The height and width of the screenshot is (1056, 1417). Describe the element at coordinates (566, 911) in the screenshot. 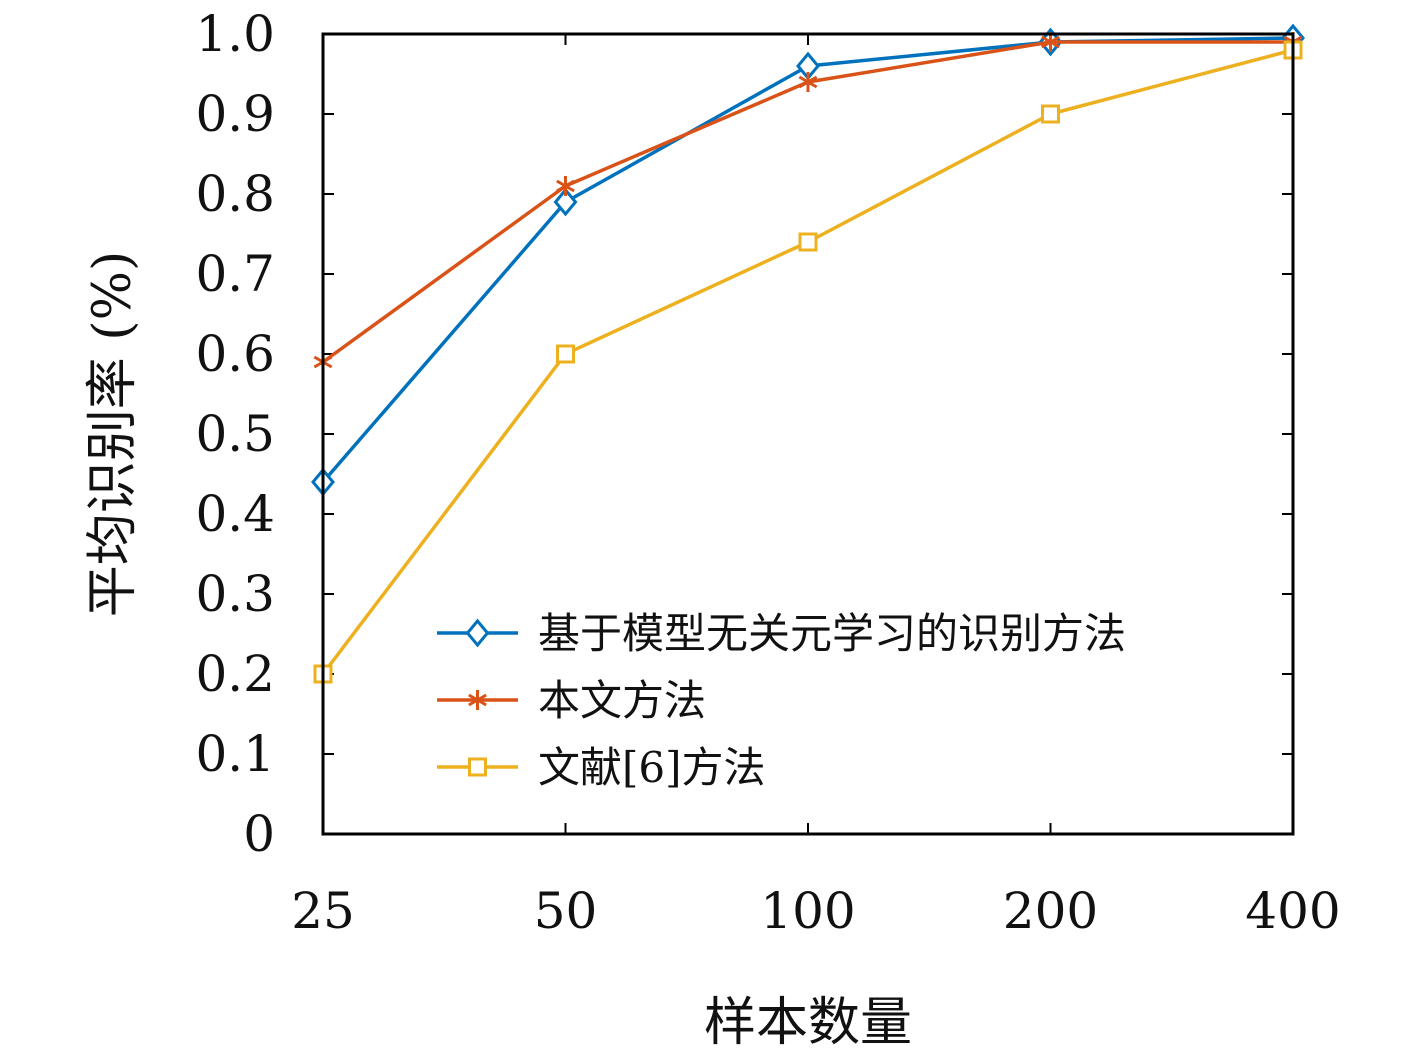

I see `x-tick-label: 50` at that location.